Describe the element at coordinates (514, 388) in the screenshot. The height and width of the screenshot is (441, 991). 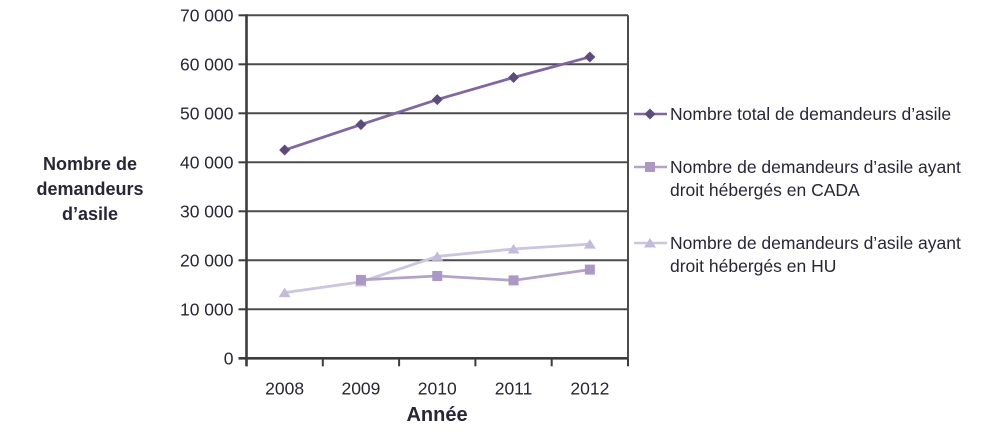
I see `x-tick-label: 2011` at that location.